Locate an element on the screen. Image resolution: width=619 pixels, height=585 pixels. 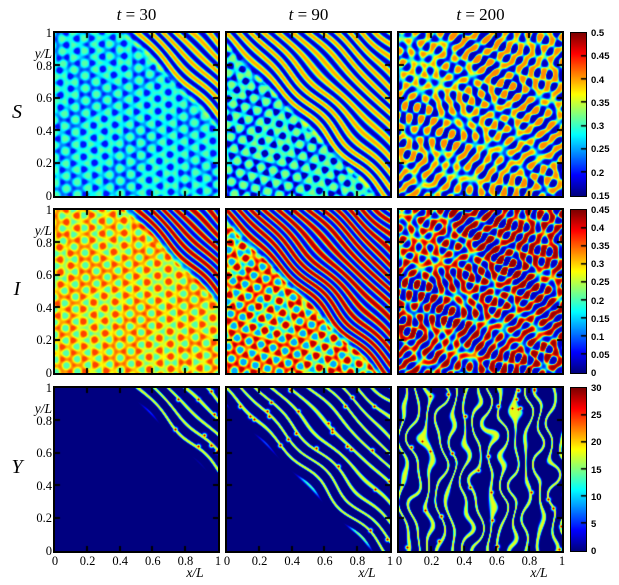
colorbar-tick-label: 0.5 is located at coordinates (598, 33).